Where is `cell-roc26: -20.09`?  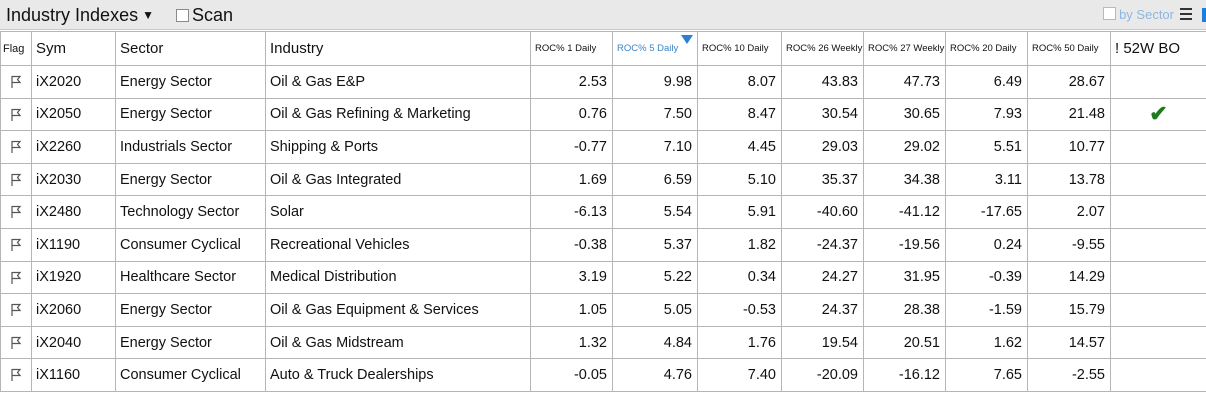
cell-roc26: -20.09 is located at coordinates (822, 375).